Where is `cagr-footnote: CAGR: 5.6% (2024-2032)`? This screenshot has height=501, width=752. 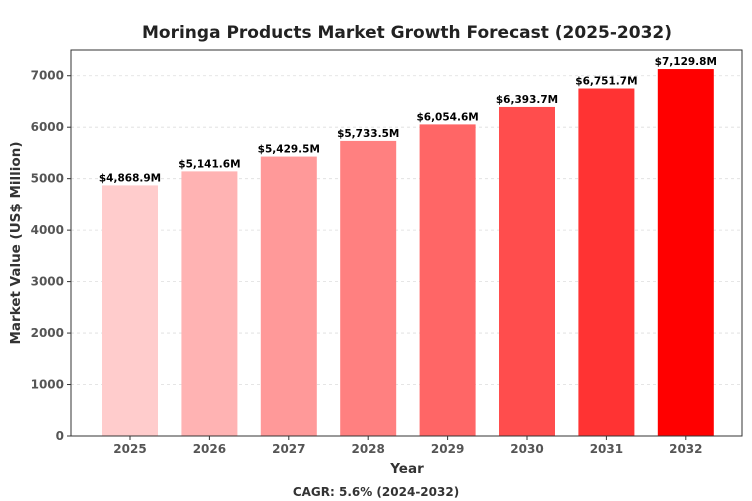
cagr-footnote: CAGR: 5.6% (2024-2032) is located at coordinates (376, 492).